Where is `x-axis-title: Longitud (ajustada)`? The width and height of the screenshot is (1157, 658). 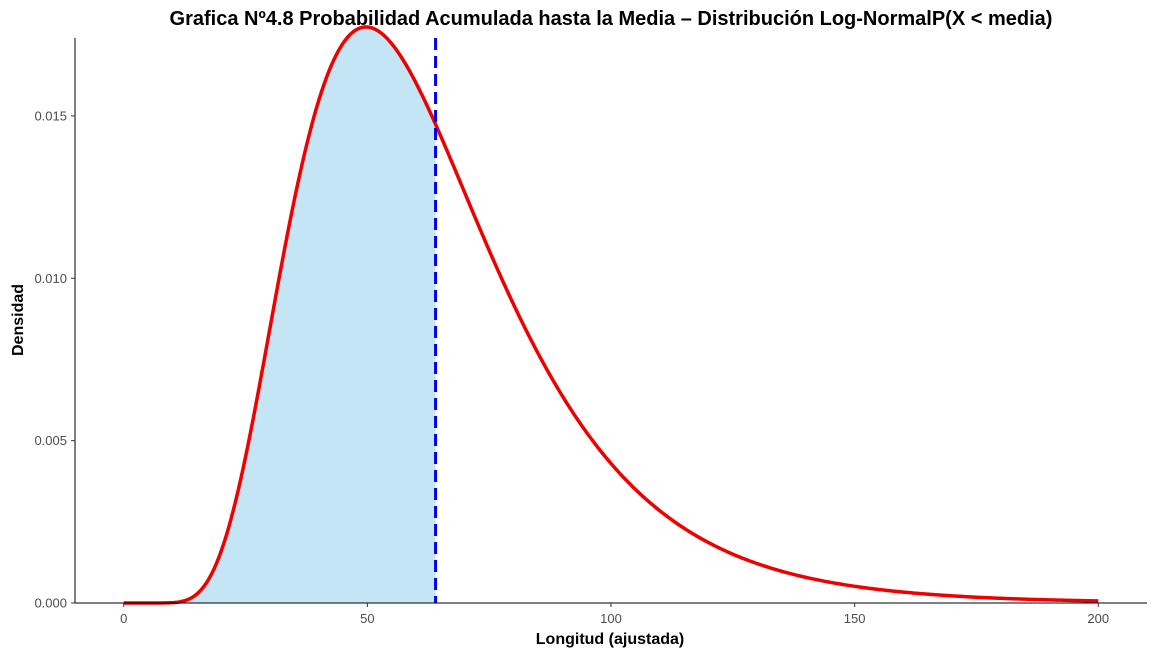 x-axis-title: Longitud (ajustada) is located at coordinates (610, 639).